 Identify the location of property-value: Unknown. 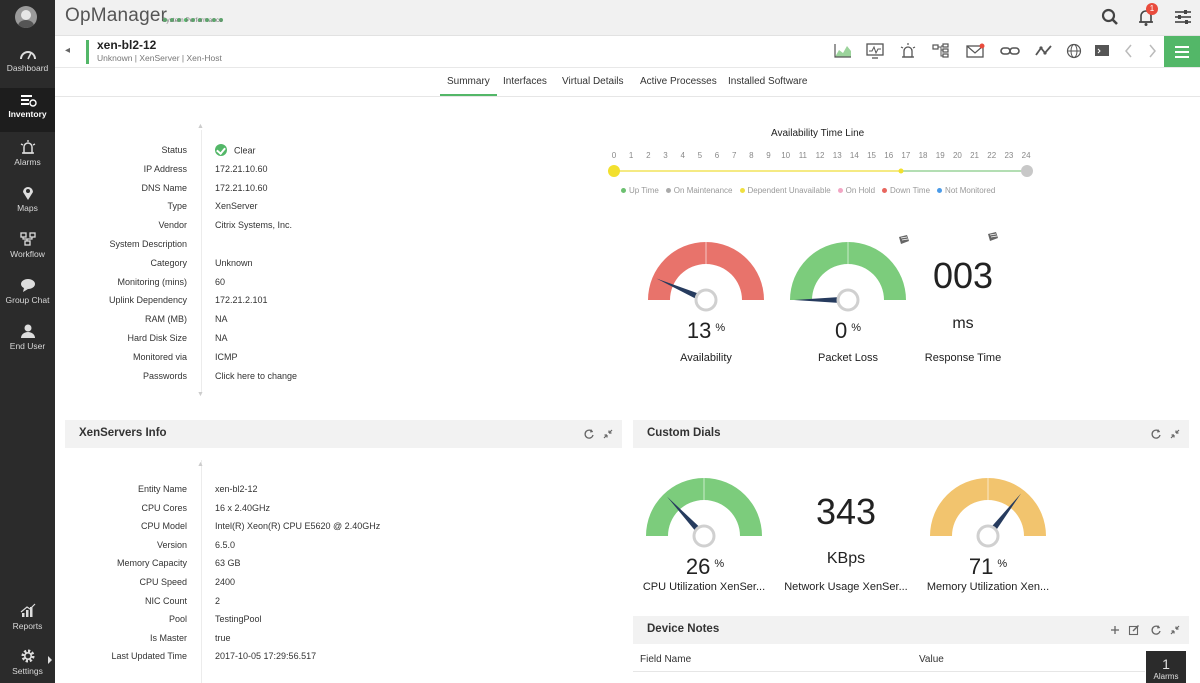
(234, 262).